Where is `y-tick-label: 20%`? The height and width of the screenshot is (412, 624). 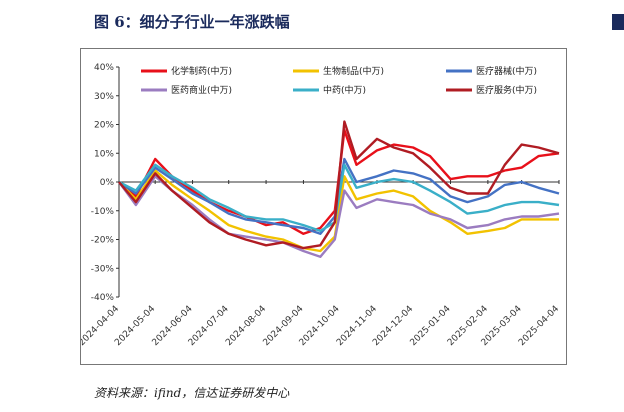
y-tick-label: 20% is located at coordinates (104, 126).